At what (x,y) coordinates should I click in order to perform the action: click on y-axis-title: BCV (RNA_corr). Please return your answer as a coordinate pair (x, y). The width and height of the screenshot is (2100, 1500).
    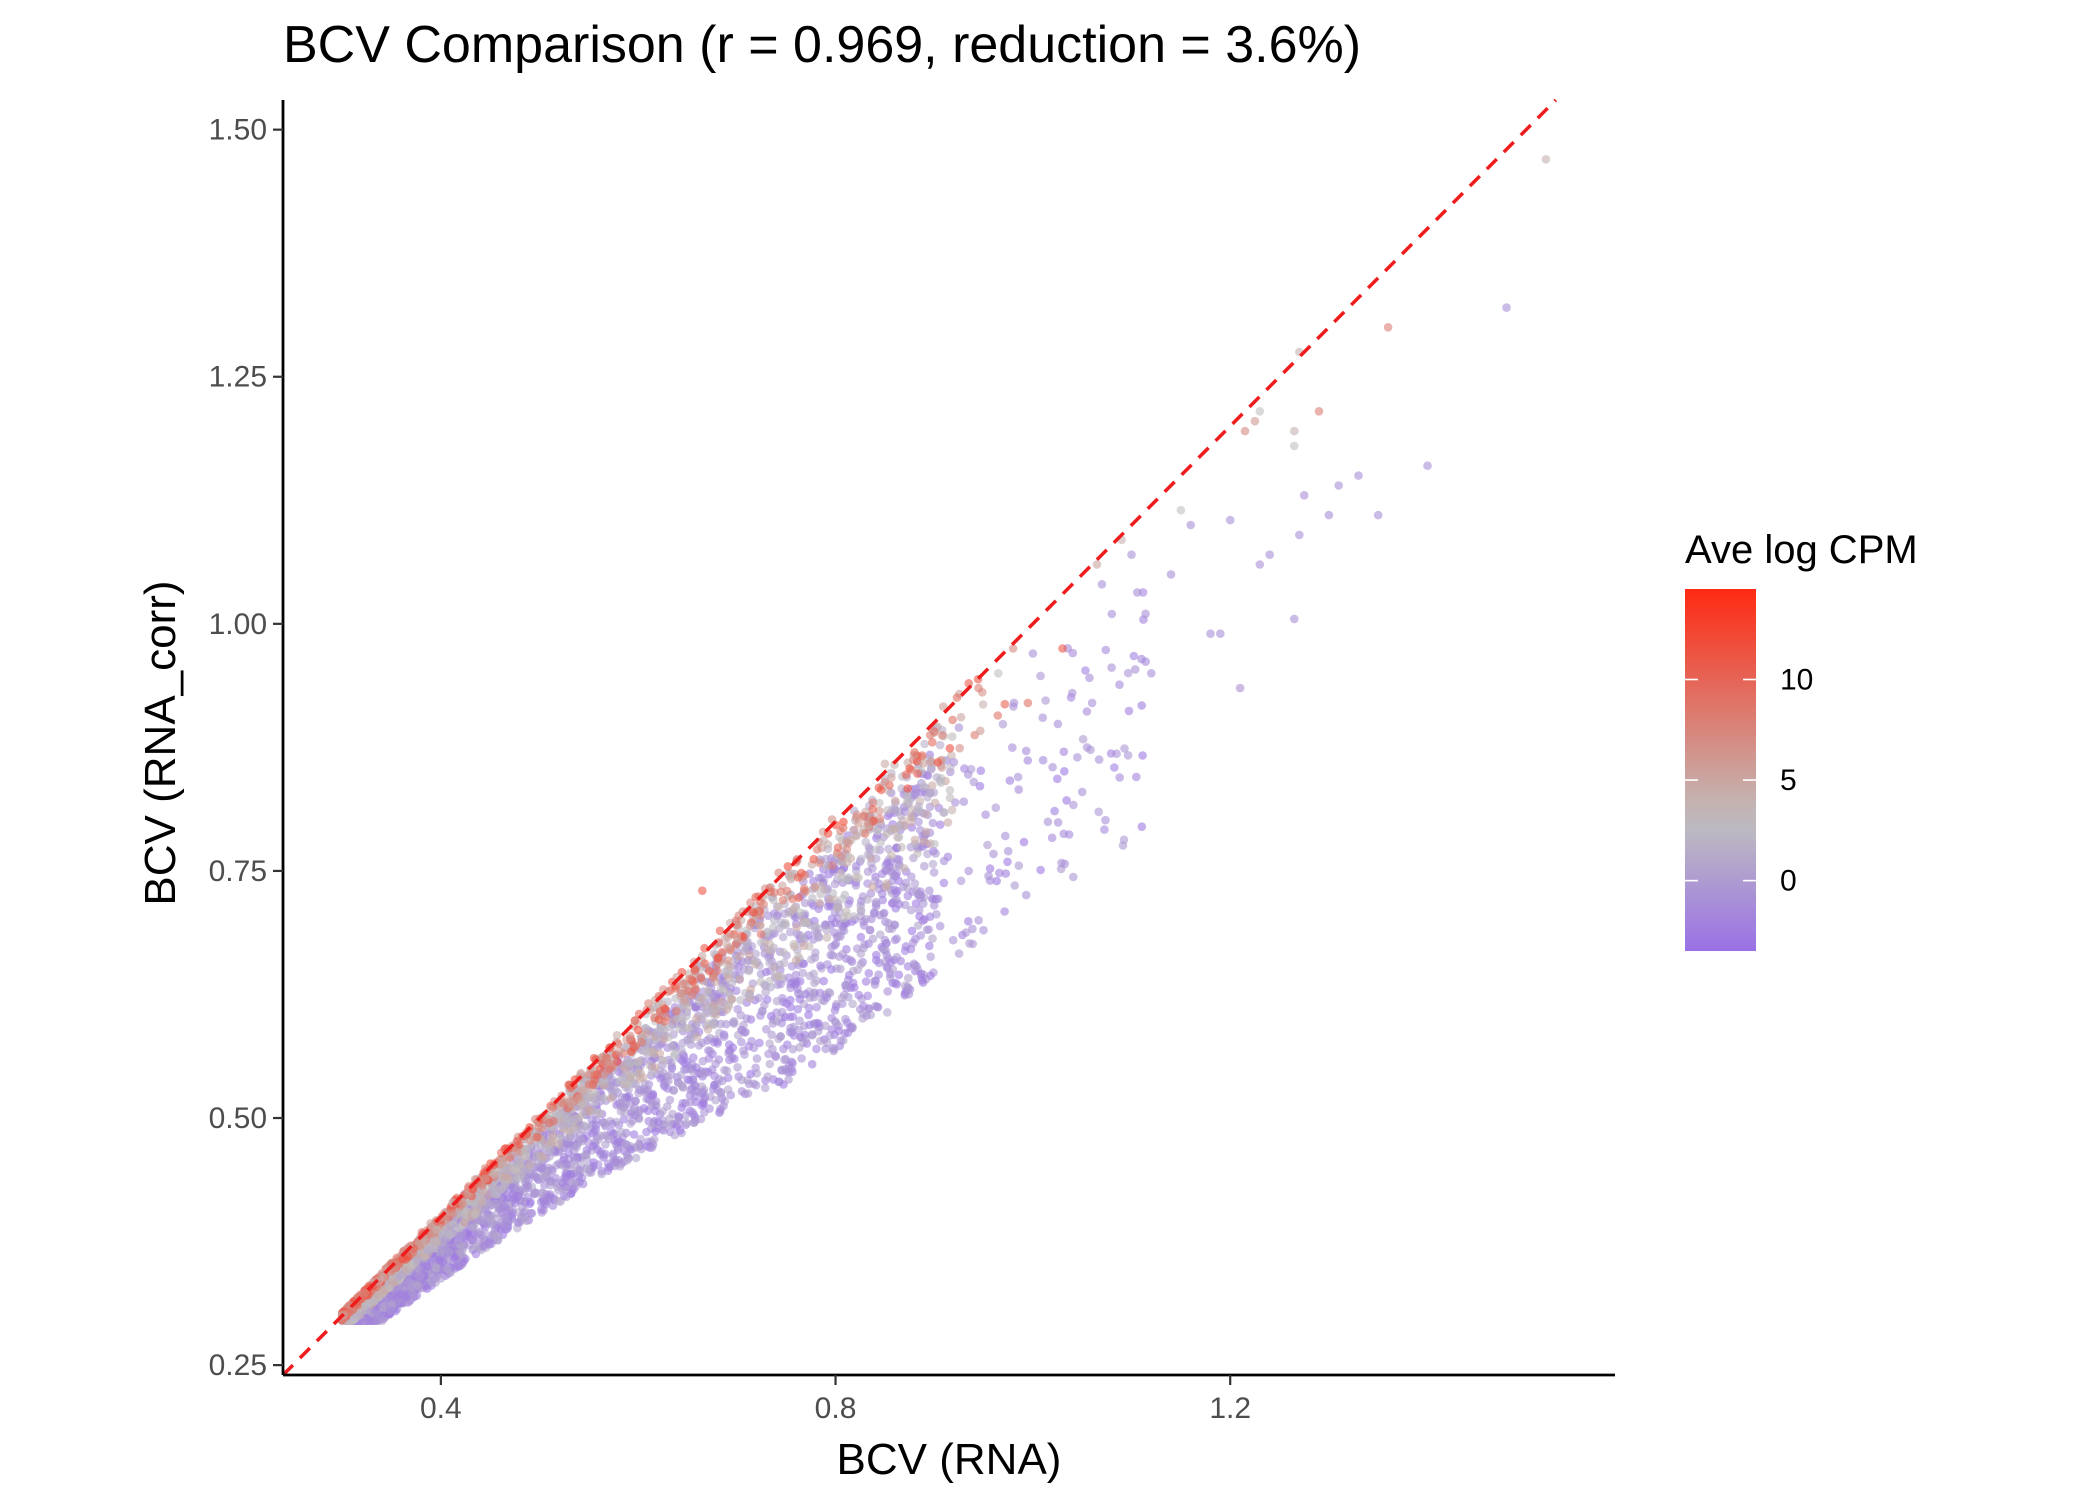
    Looking at the image, I should click on (160, 742).